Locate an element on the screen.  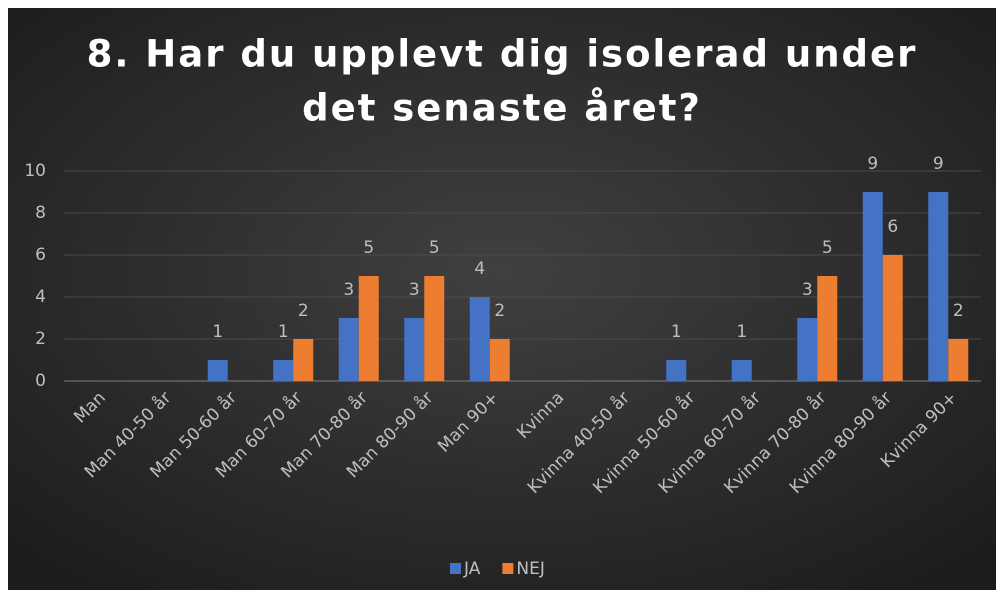
data-label: 4 is located at coordinates (479, 269).